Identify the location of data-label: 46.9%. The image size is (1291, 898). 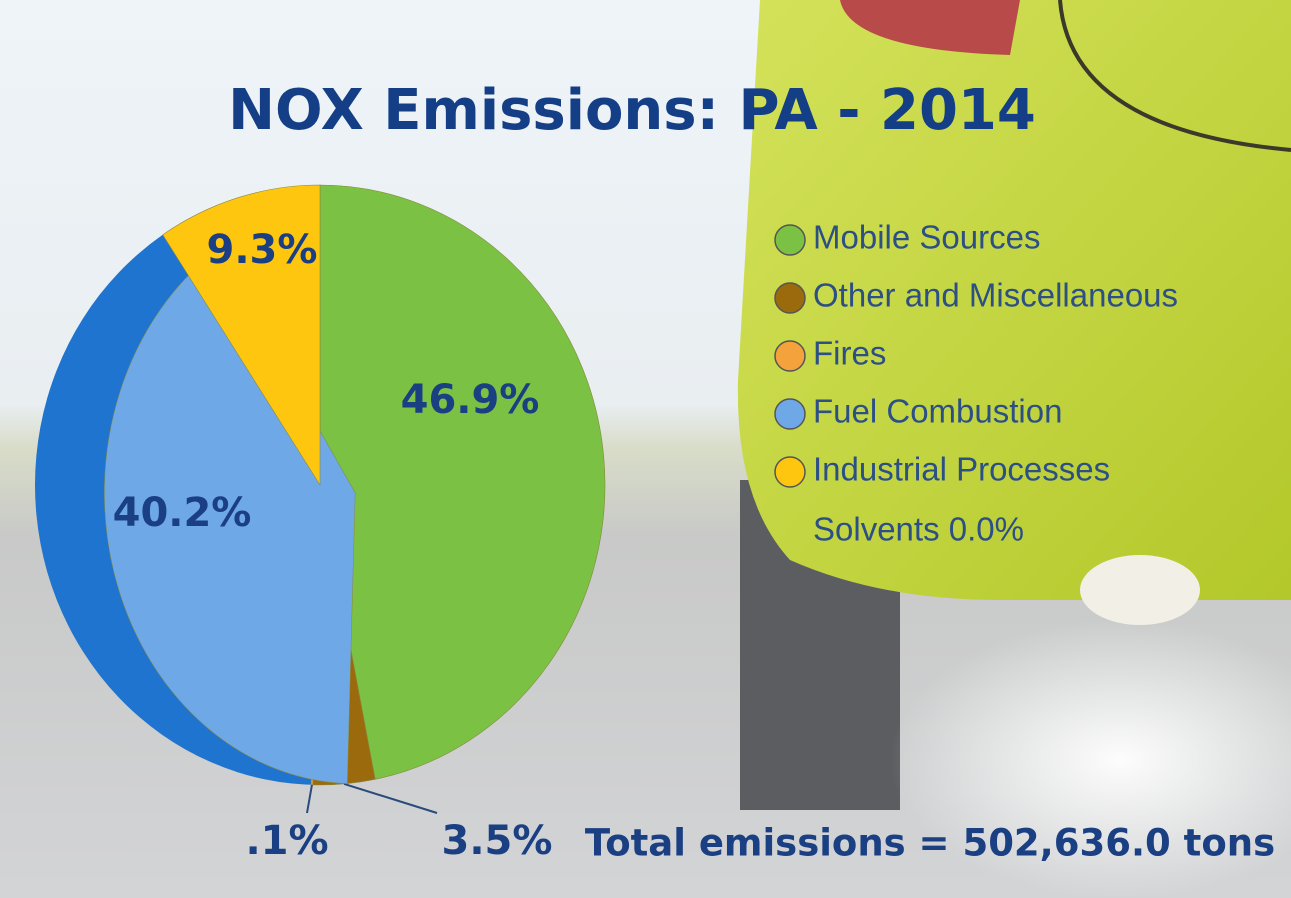
(470, 400).